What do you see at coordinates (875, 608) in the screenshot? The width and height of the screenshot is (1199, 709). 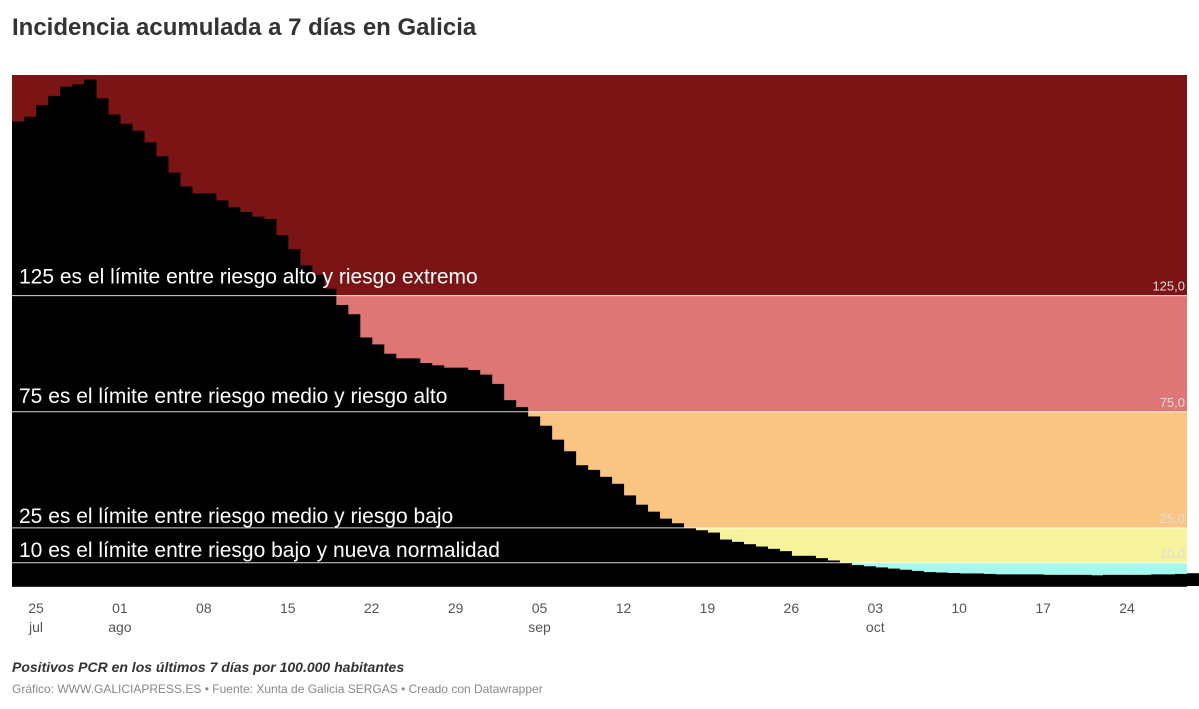 I see `x-tick-label: 03` at bounding box center [875, 608].